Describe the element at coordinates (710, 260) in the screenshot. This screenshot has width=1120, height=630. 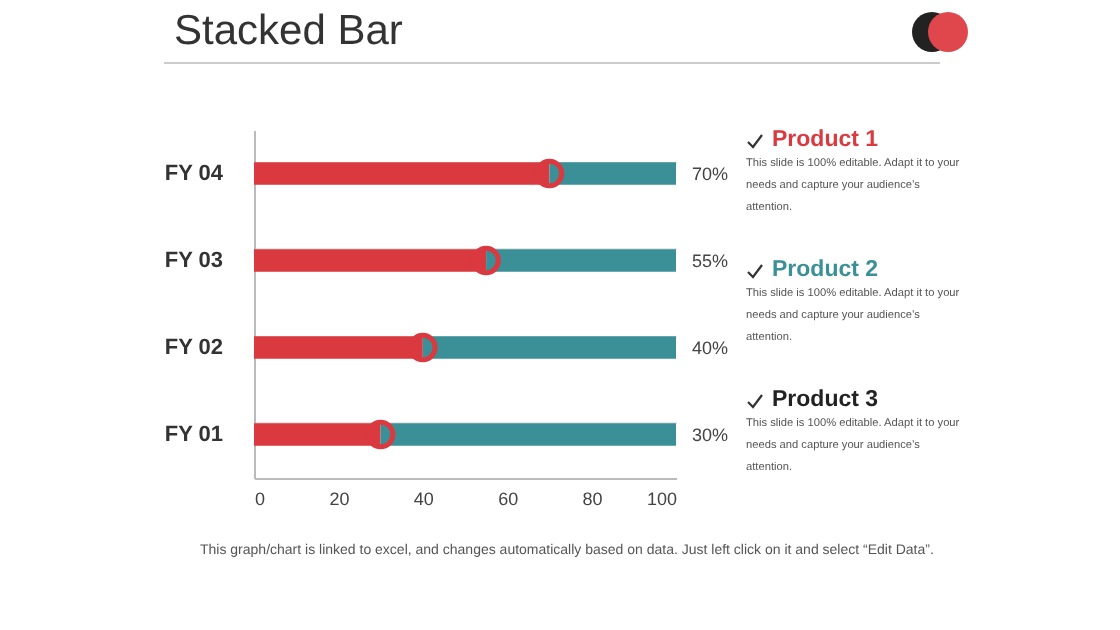
I see `data-label: 55%` at that location.